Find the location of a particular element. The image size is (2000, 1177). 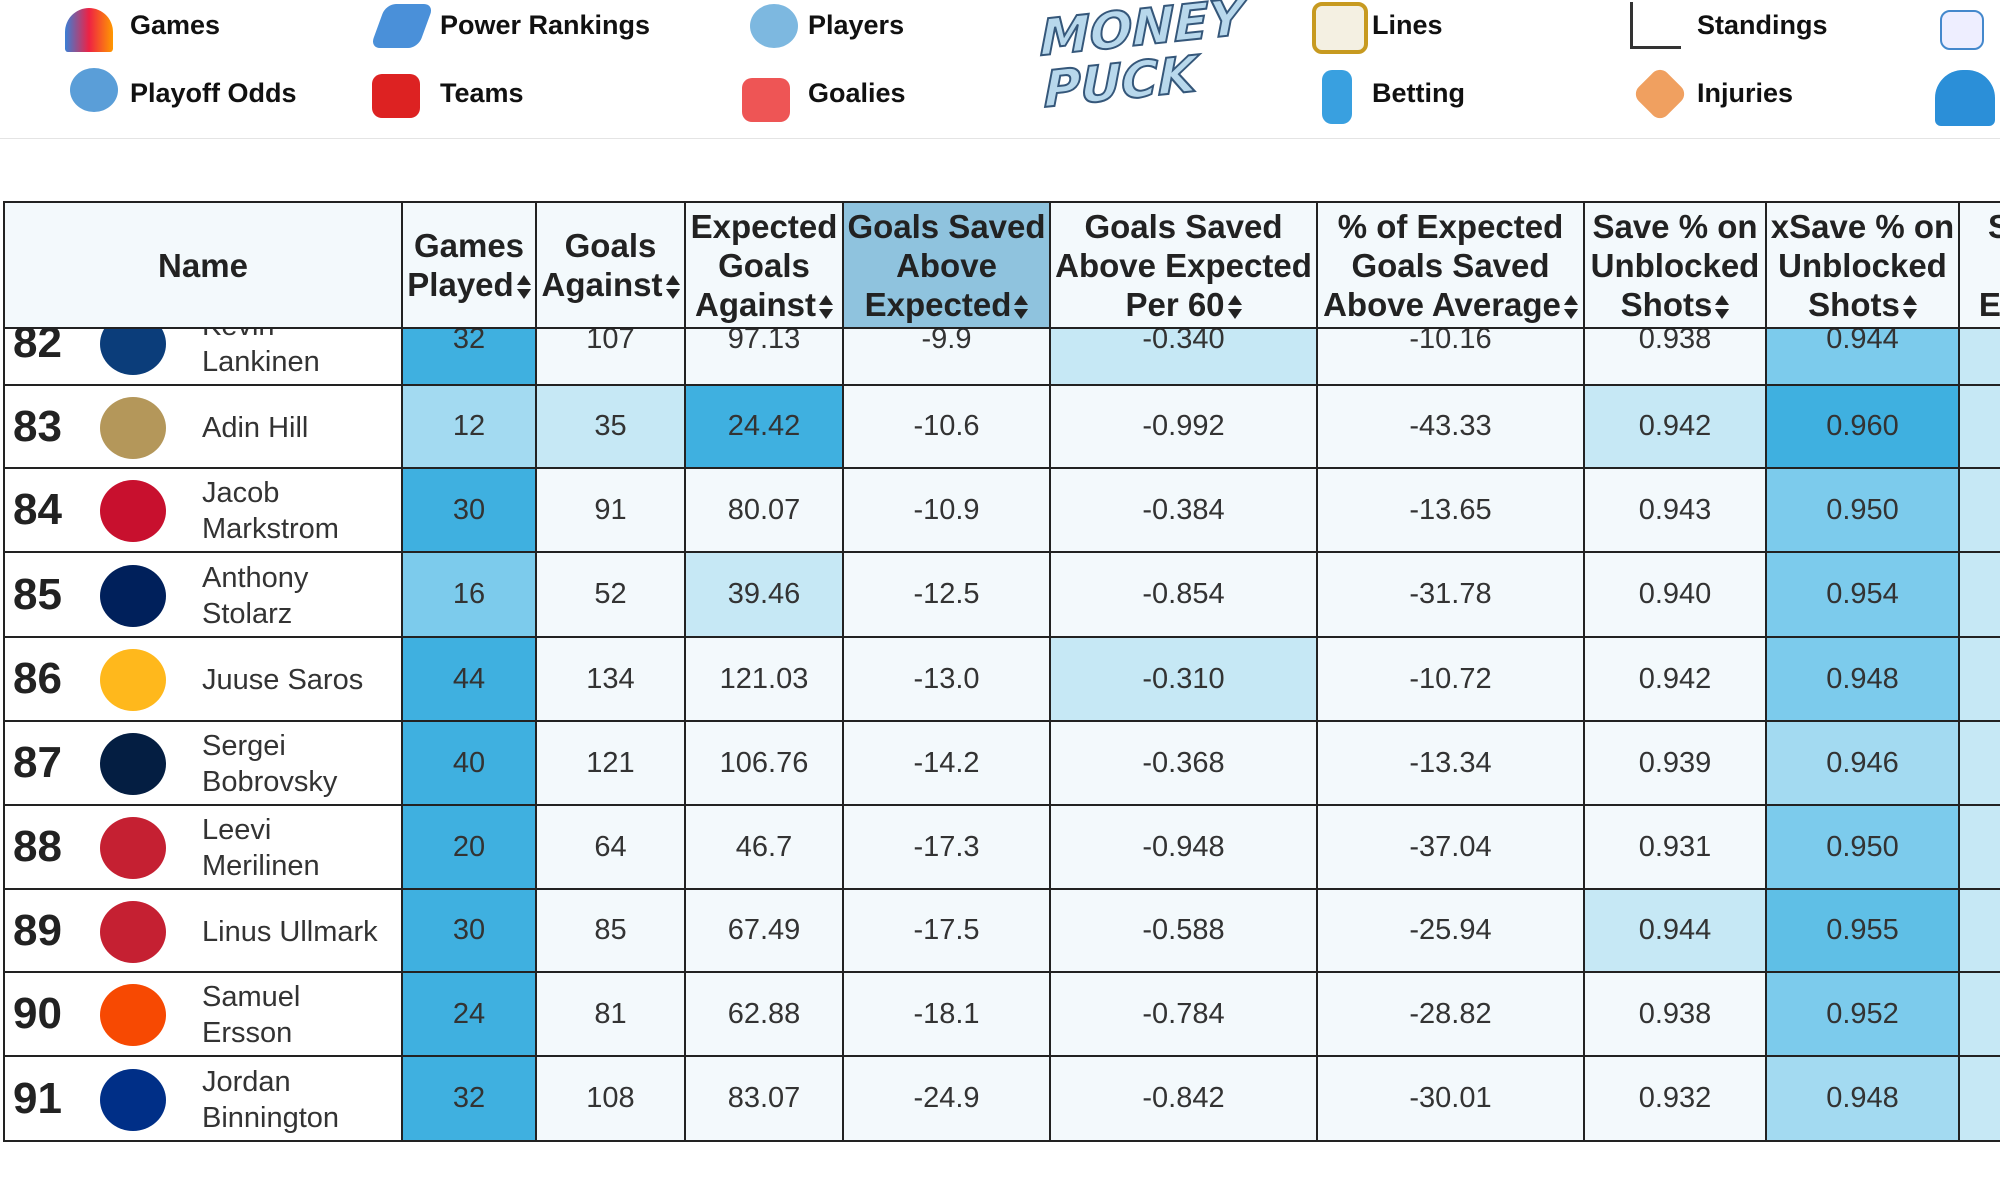

player-name: Jacob Markstrom is located at coordinates (270, 511).